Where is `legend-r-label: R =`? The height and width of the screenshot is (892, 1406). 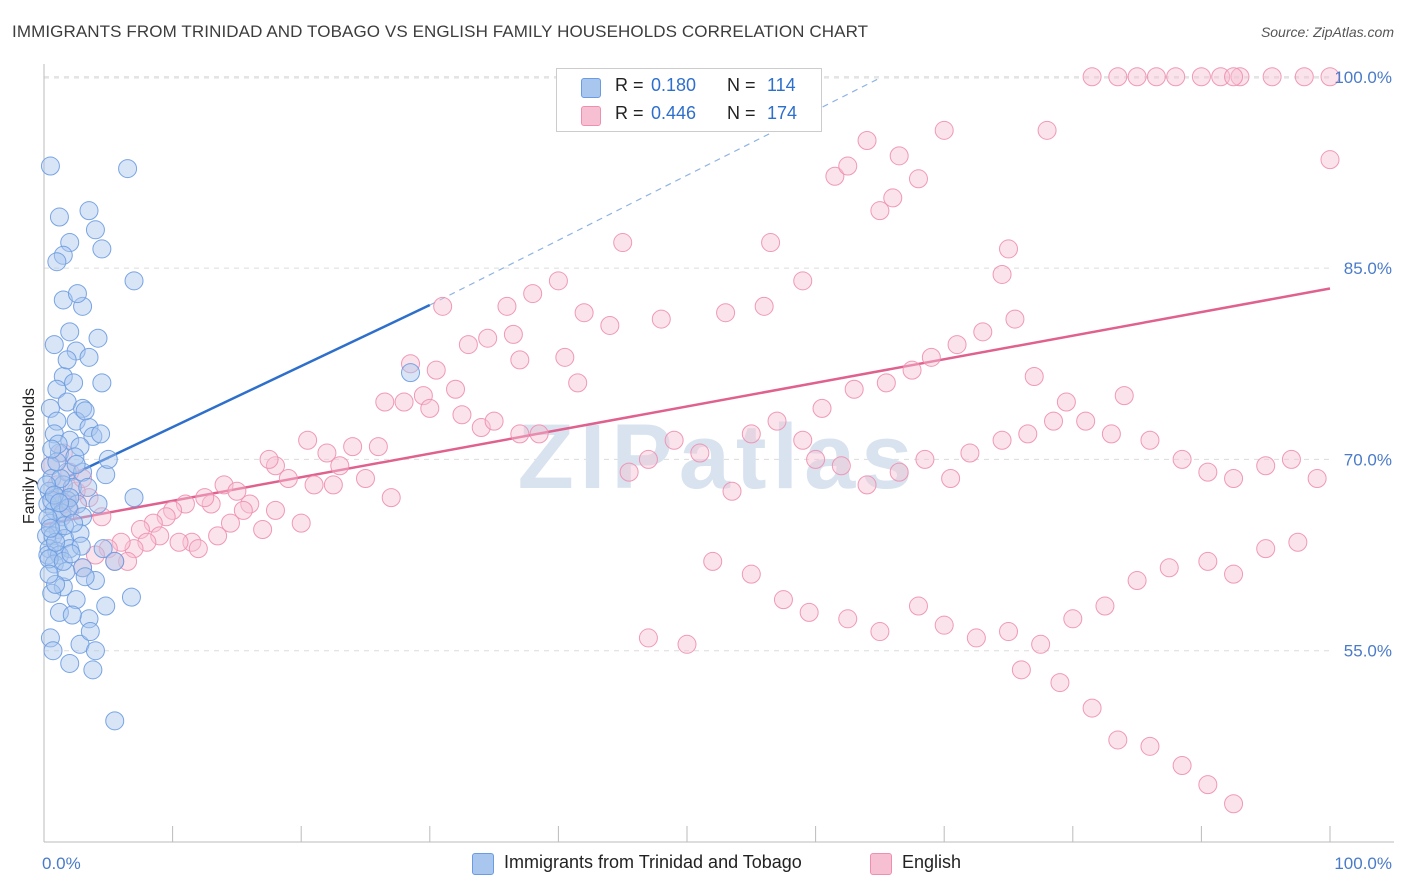 legend-r-label: R = is located at coordinates (629, 113).